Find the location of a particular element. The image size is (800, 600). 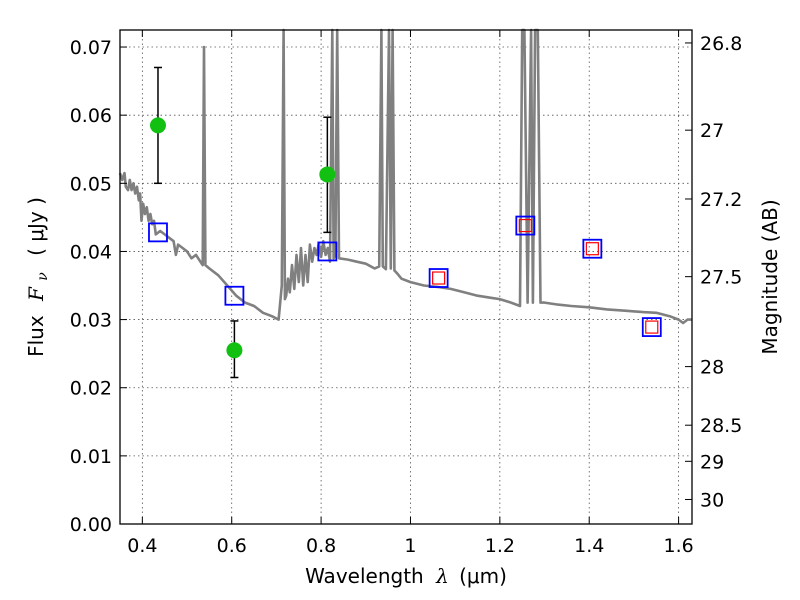

right-tick-label: 28.5 is located at coordinates (721, 426).